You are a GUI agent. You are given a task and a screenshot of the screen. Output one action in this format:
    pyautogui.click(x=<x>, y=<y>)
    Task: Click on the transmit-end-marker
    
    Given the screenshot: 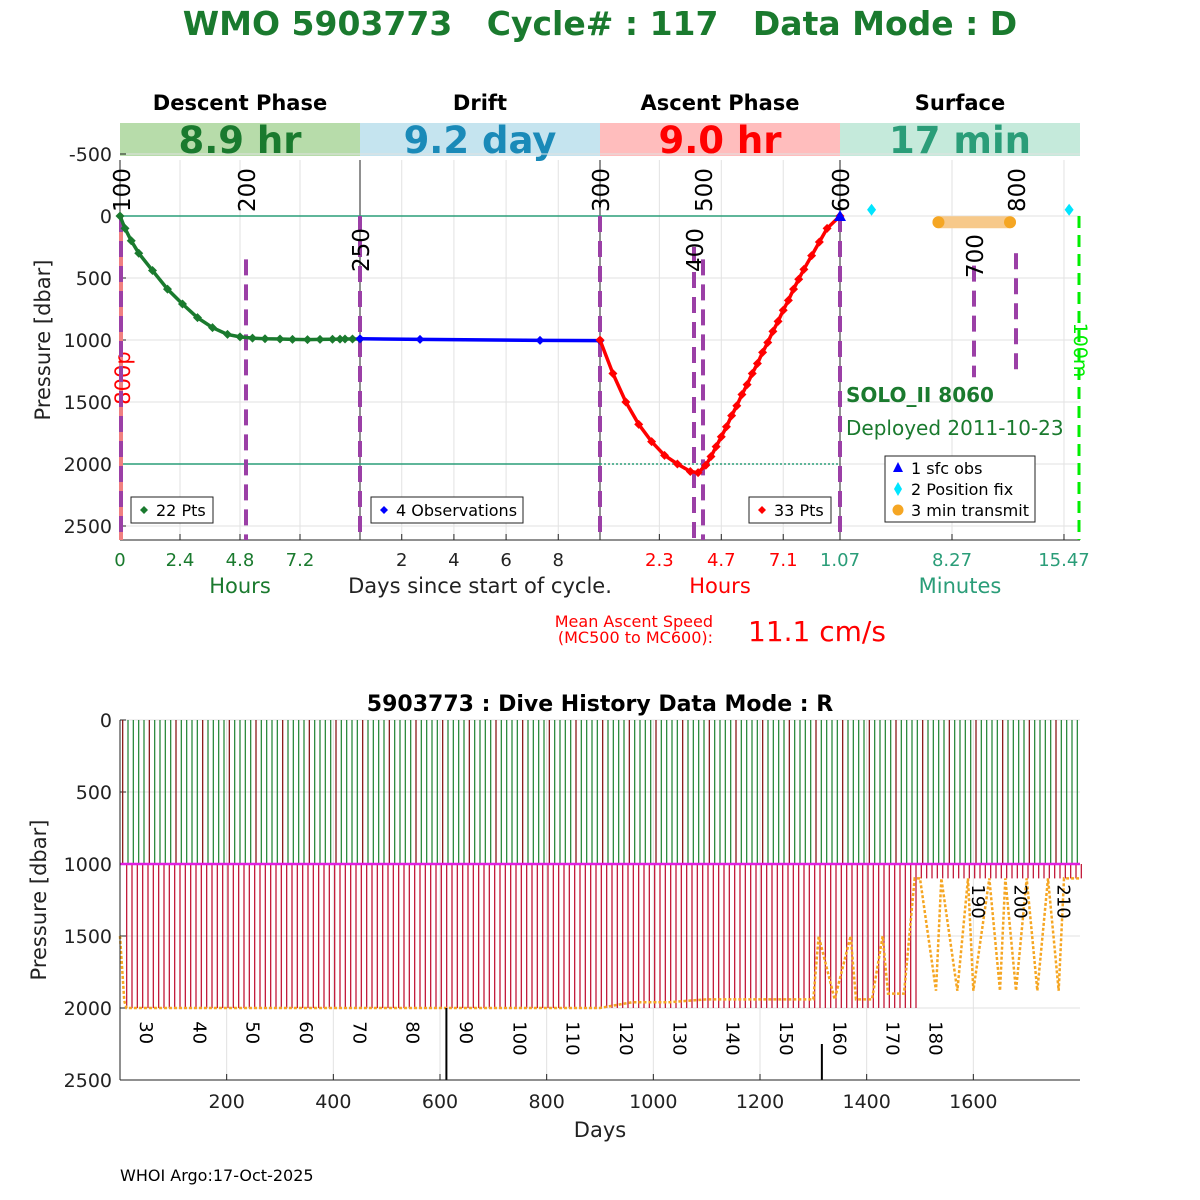 What is the action you would take?
    pyautogui.click(x=1010, y=222)
    